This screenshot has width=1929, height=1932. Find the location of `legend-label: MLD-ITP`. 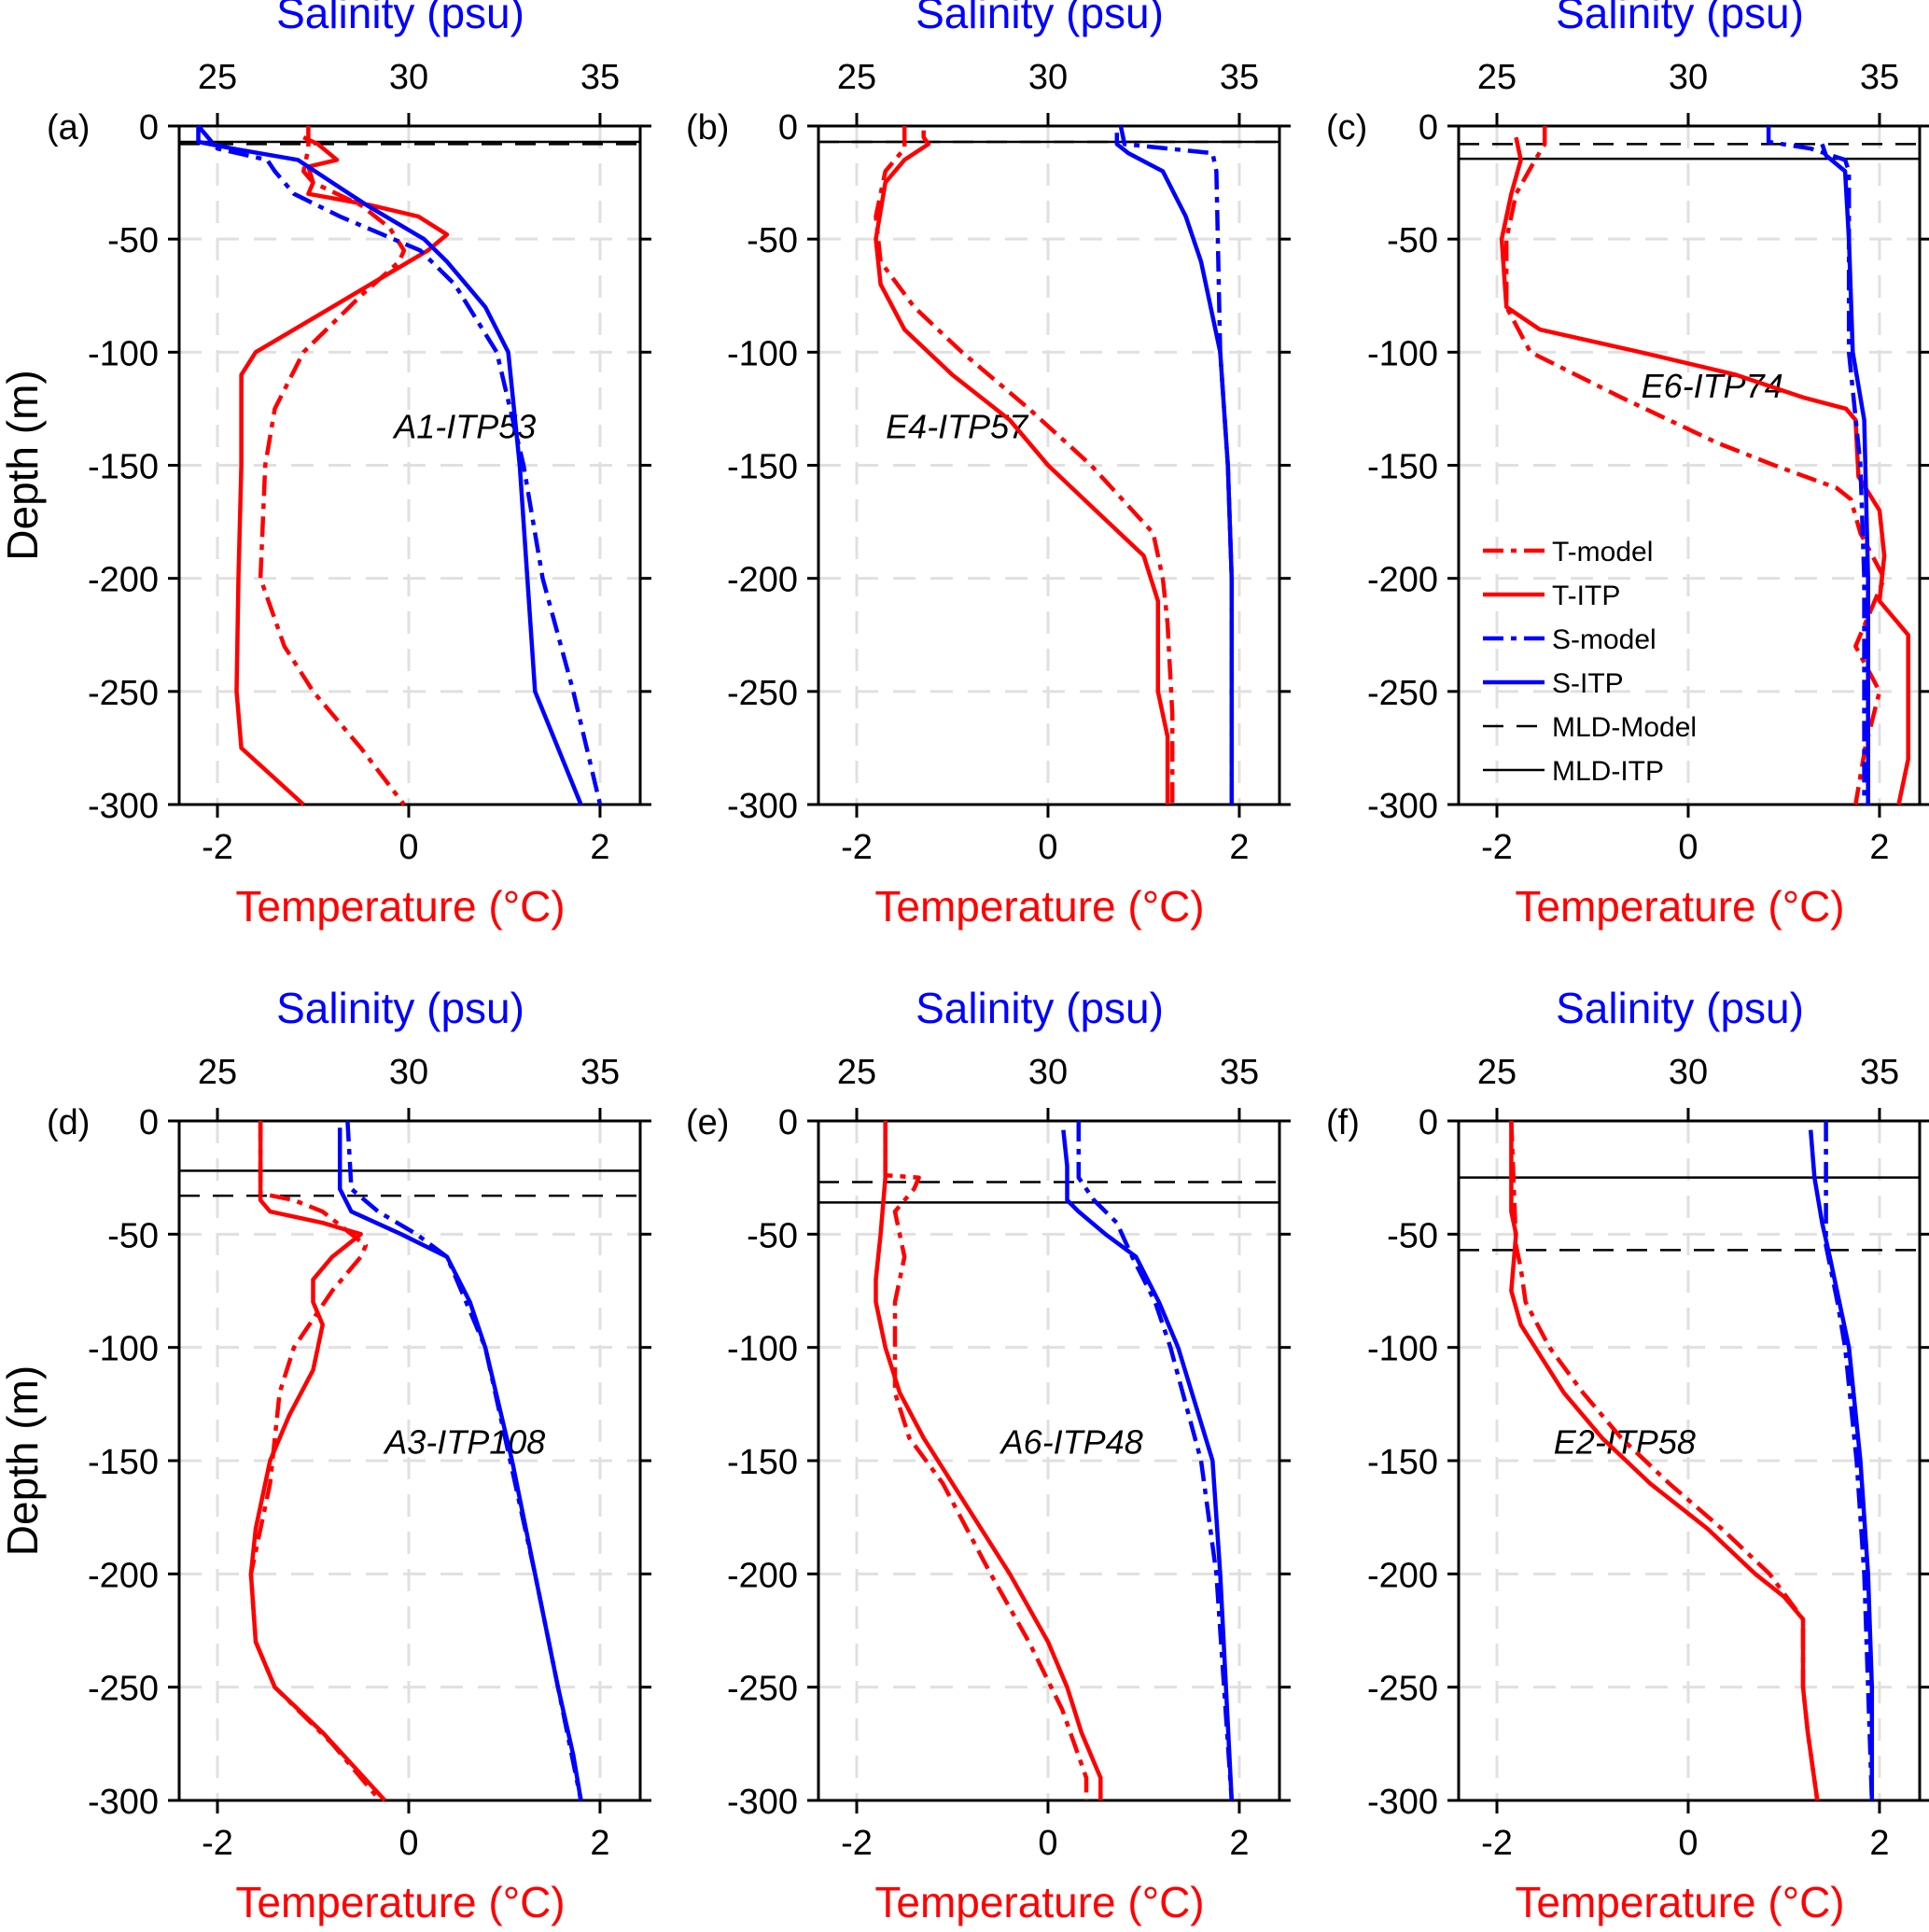

legend-label: MLD-ITP is located at coordinates (1608, 771).